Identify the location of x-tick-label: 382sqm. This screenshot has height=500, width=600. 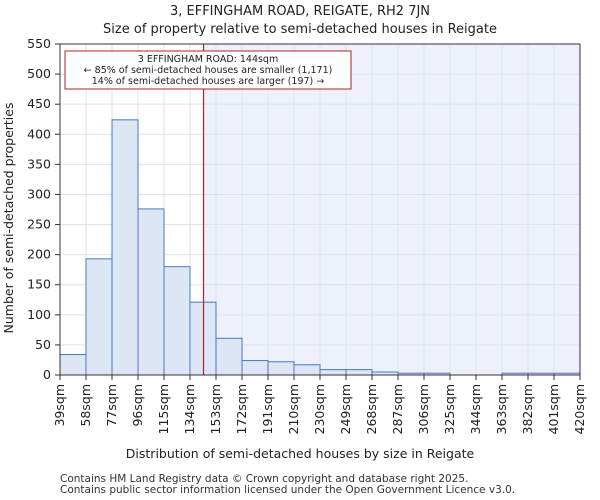
(527, 409).